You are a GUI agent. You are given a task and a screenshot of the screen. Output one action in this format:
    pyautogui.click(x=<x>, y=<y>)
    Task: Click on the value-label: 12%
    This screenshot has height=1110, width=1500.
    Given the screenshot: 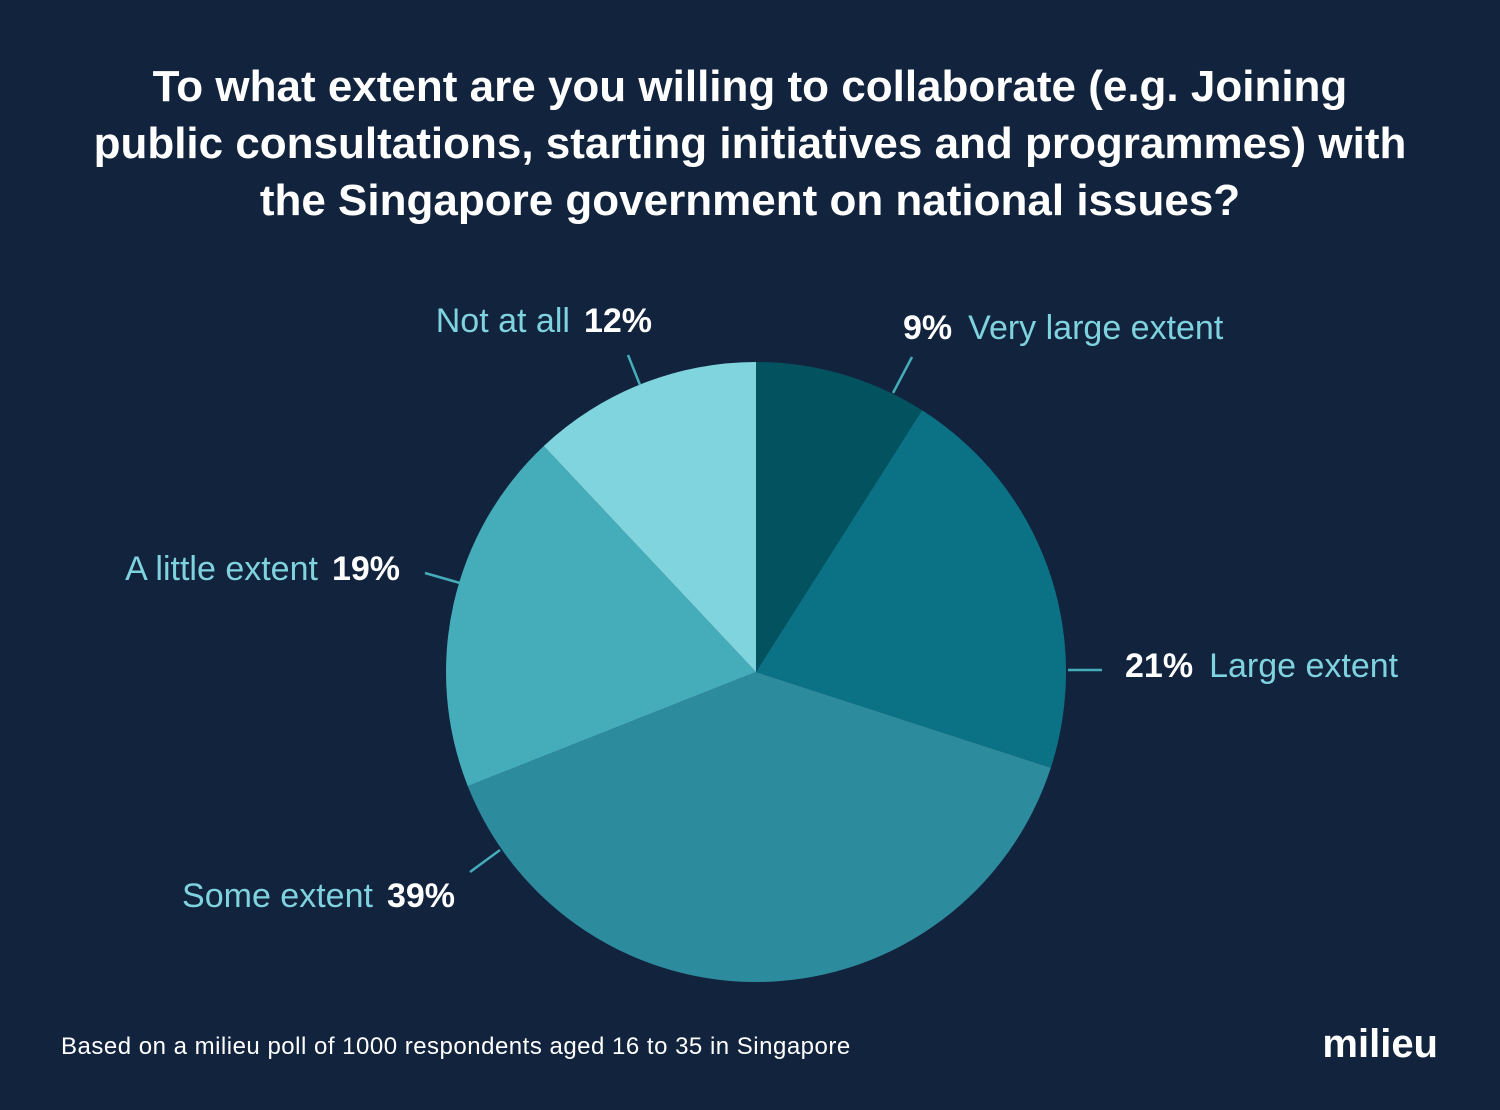 What is the action you would take?
    pyautogui.click(x=618, y=321)
    